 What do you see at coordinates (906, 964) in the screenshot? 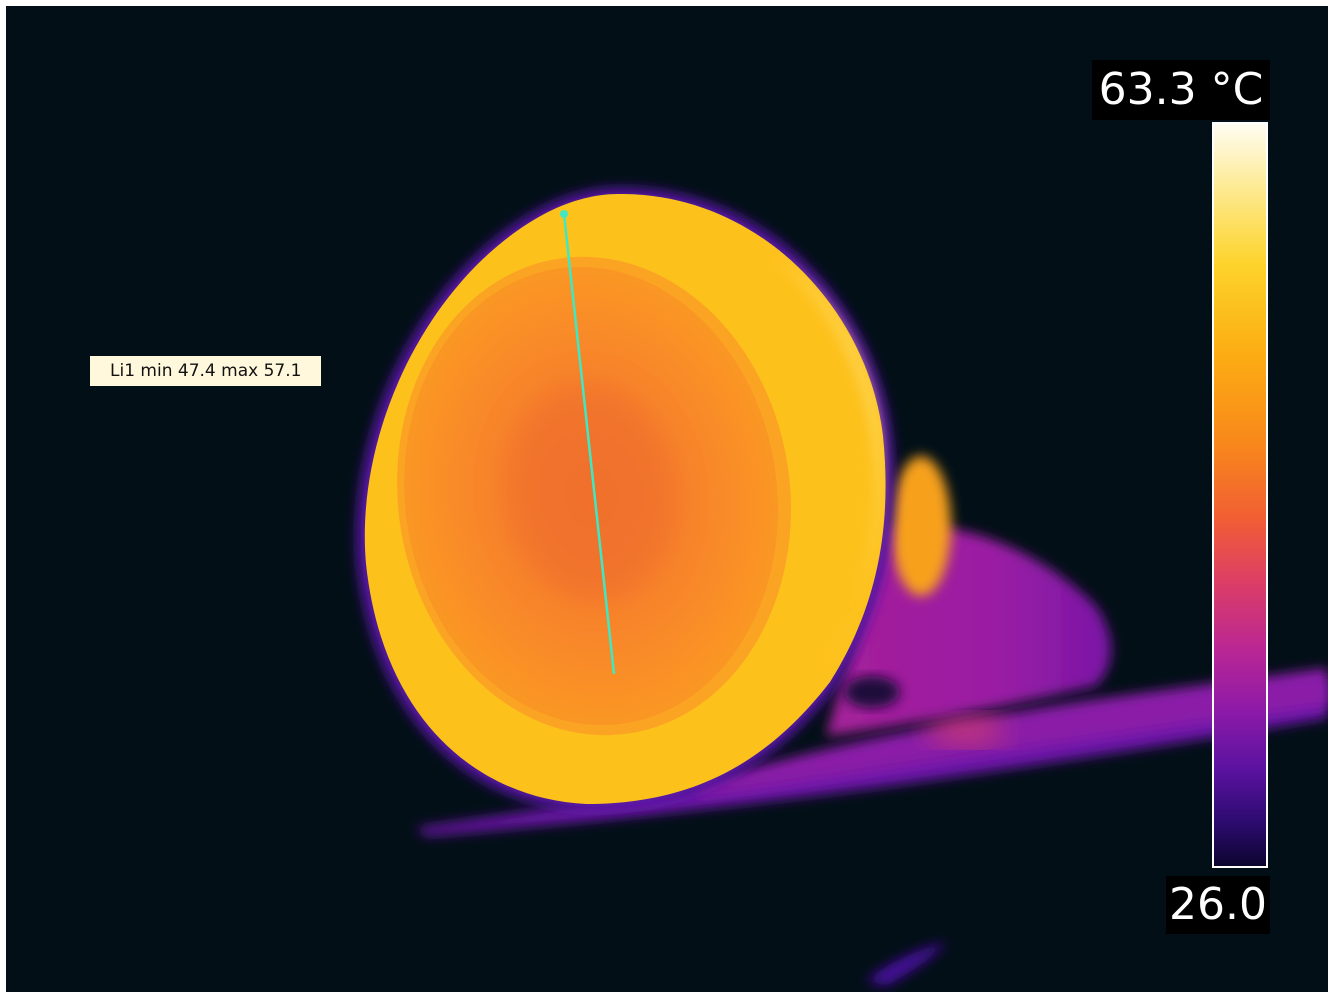
I see `reflection-glare` at bounding box center [906, 964].